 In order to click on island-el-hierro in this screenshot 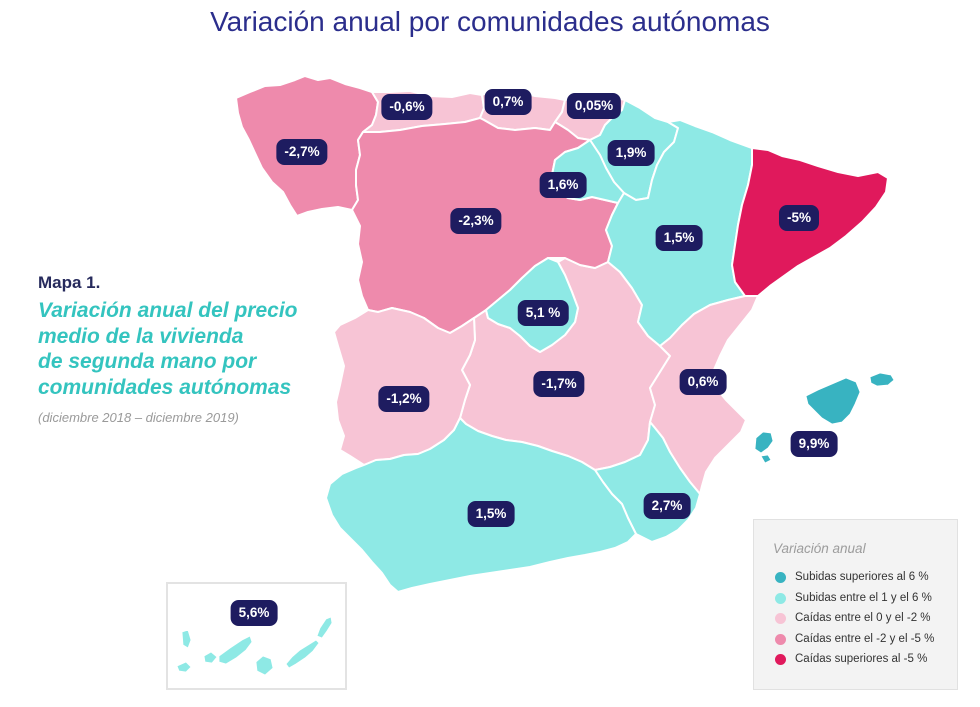, I will do `click(184, 667)`.